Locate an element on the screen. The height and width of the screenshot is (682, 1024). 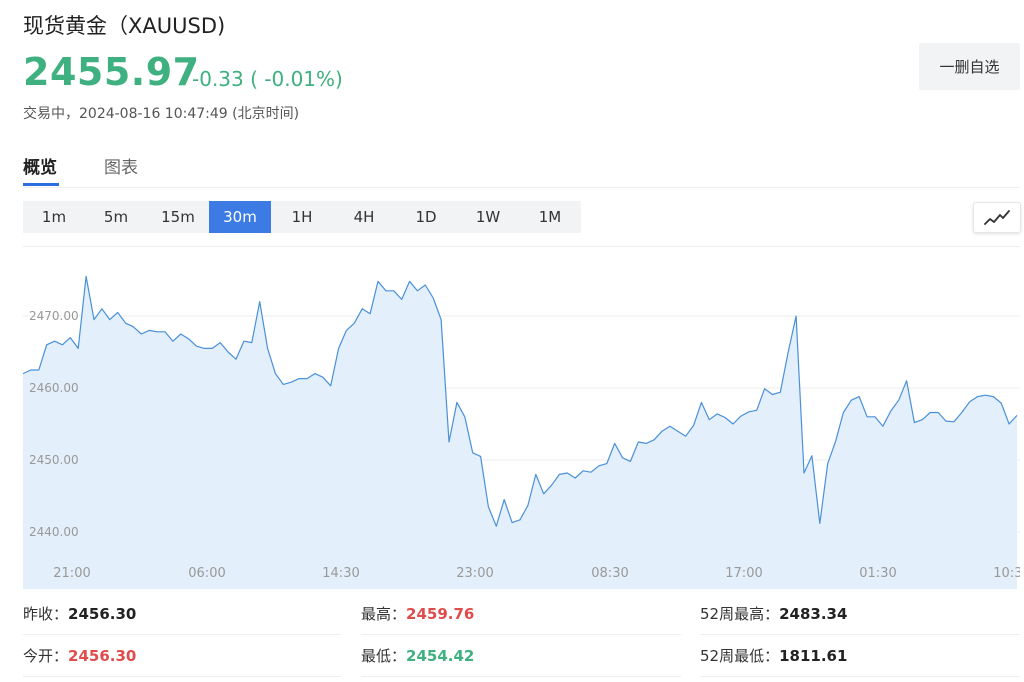
x-tick-label: 14:30 is located at coordinates (340, 573).